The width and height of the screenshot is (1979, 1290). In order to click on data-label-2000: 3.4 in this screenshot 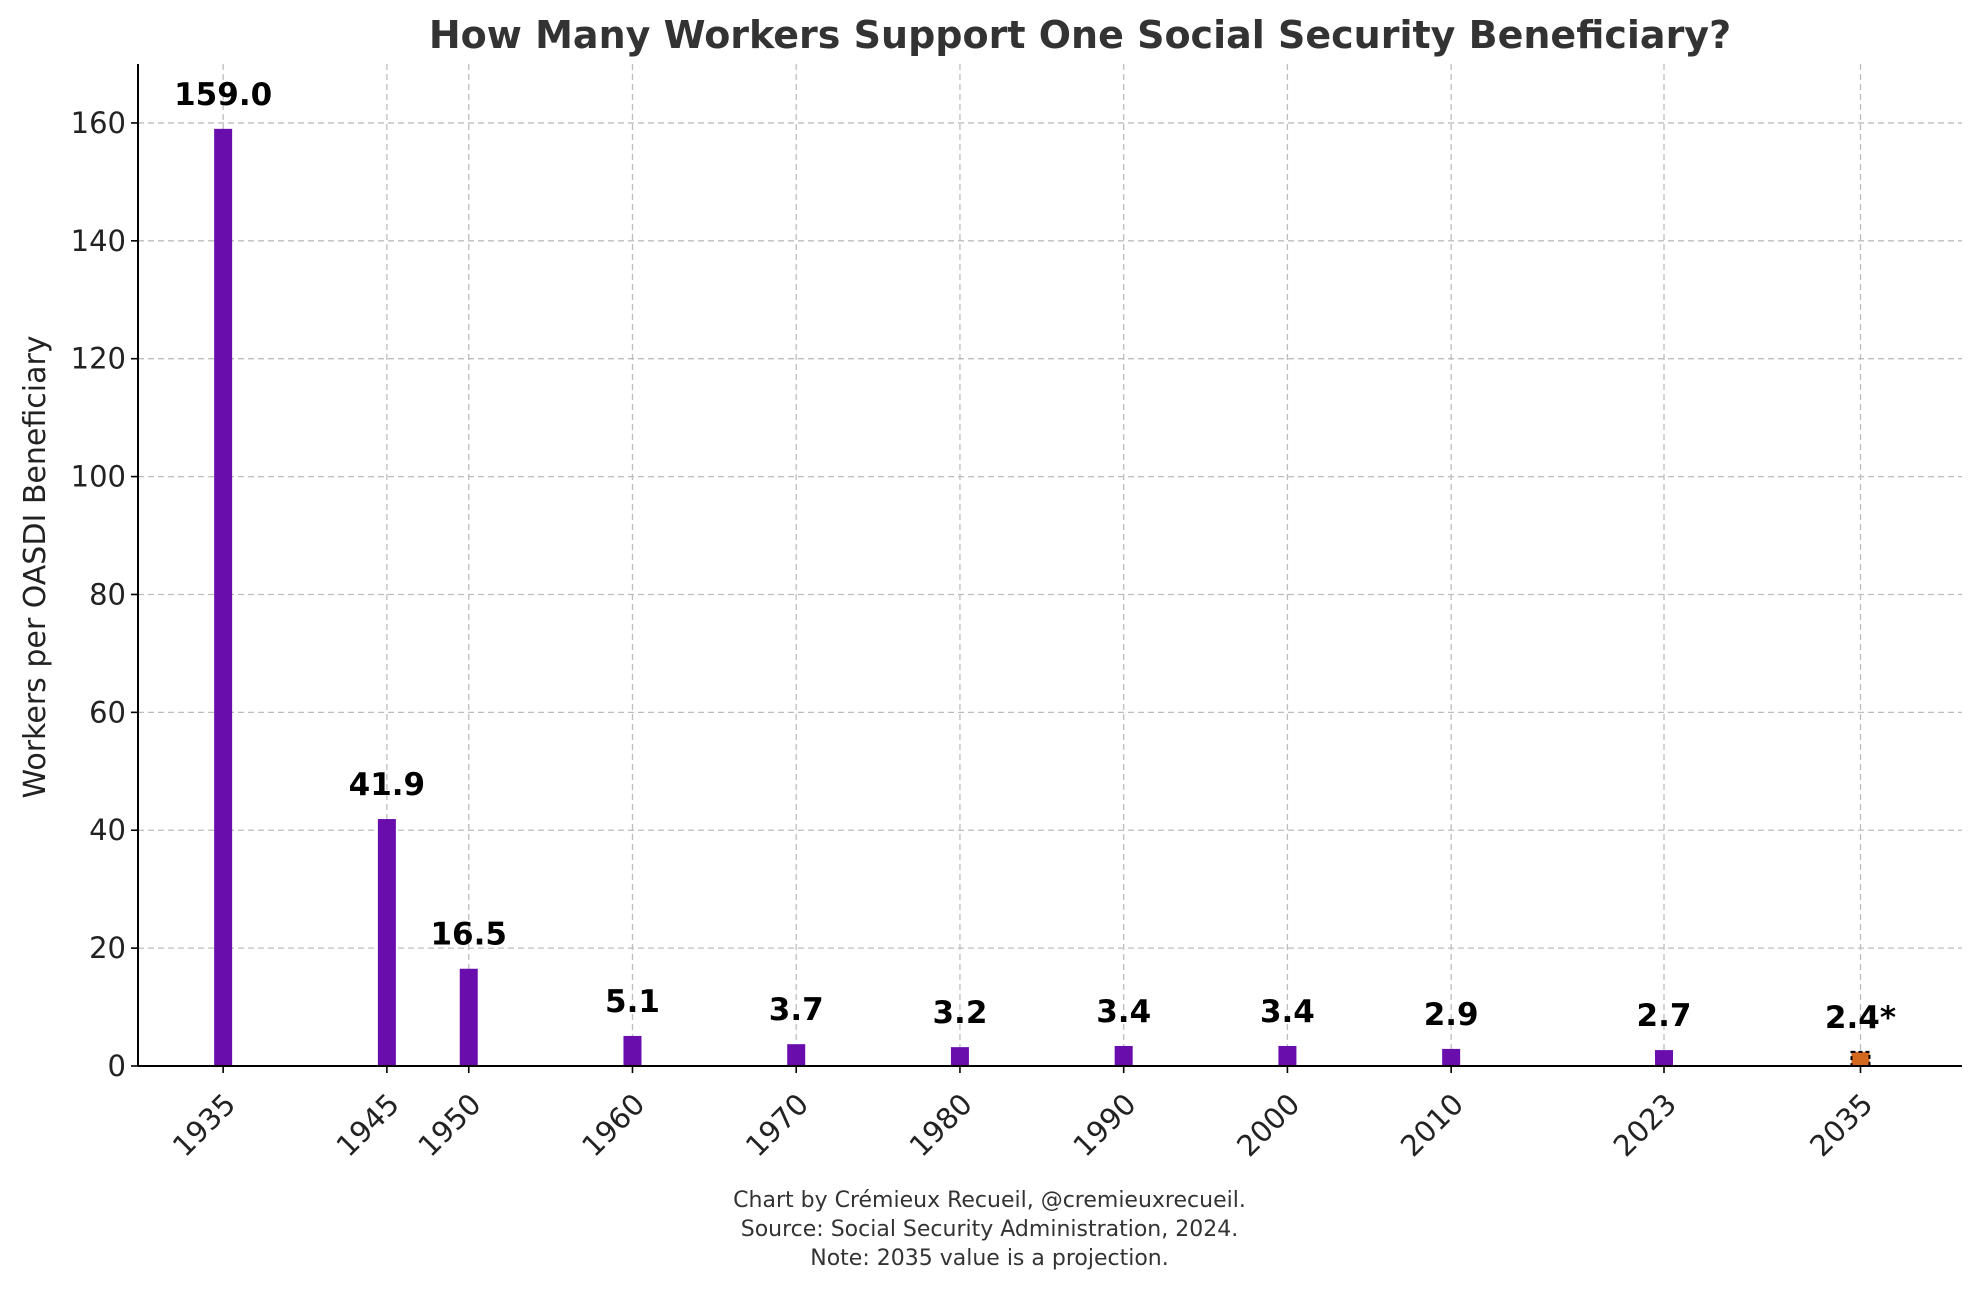, I will do `click(1287, 1012)`.